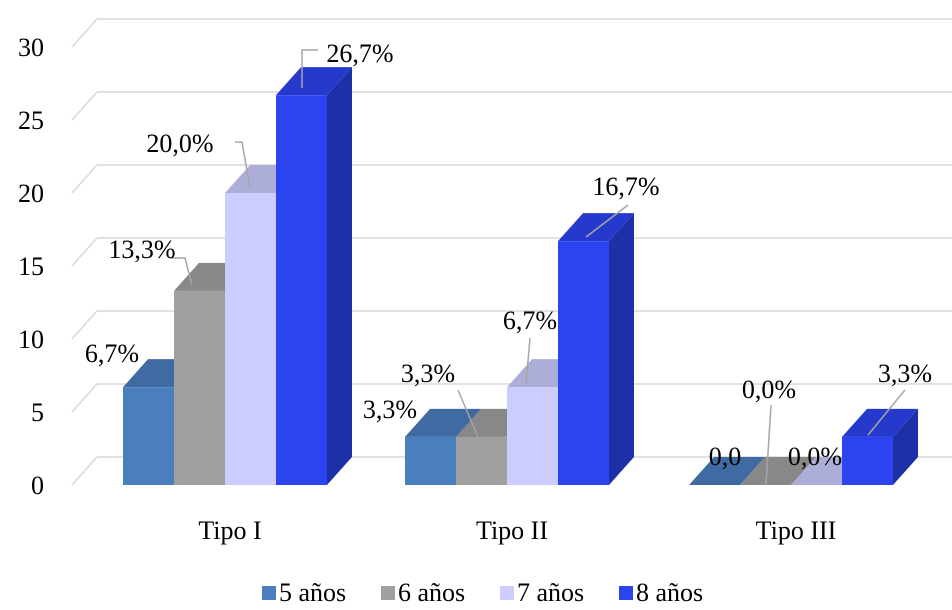  I want to click on data-label: 0,0, so click(725, 456).